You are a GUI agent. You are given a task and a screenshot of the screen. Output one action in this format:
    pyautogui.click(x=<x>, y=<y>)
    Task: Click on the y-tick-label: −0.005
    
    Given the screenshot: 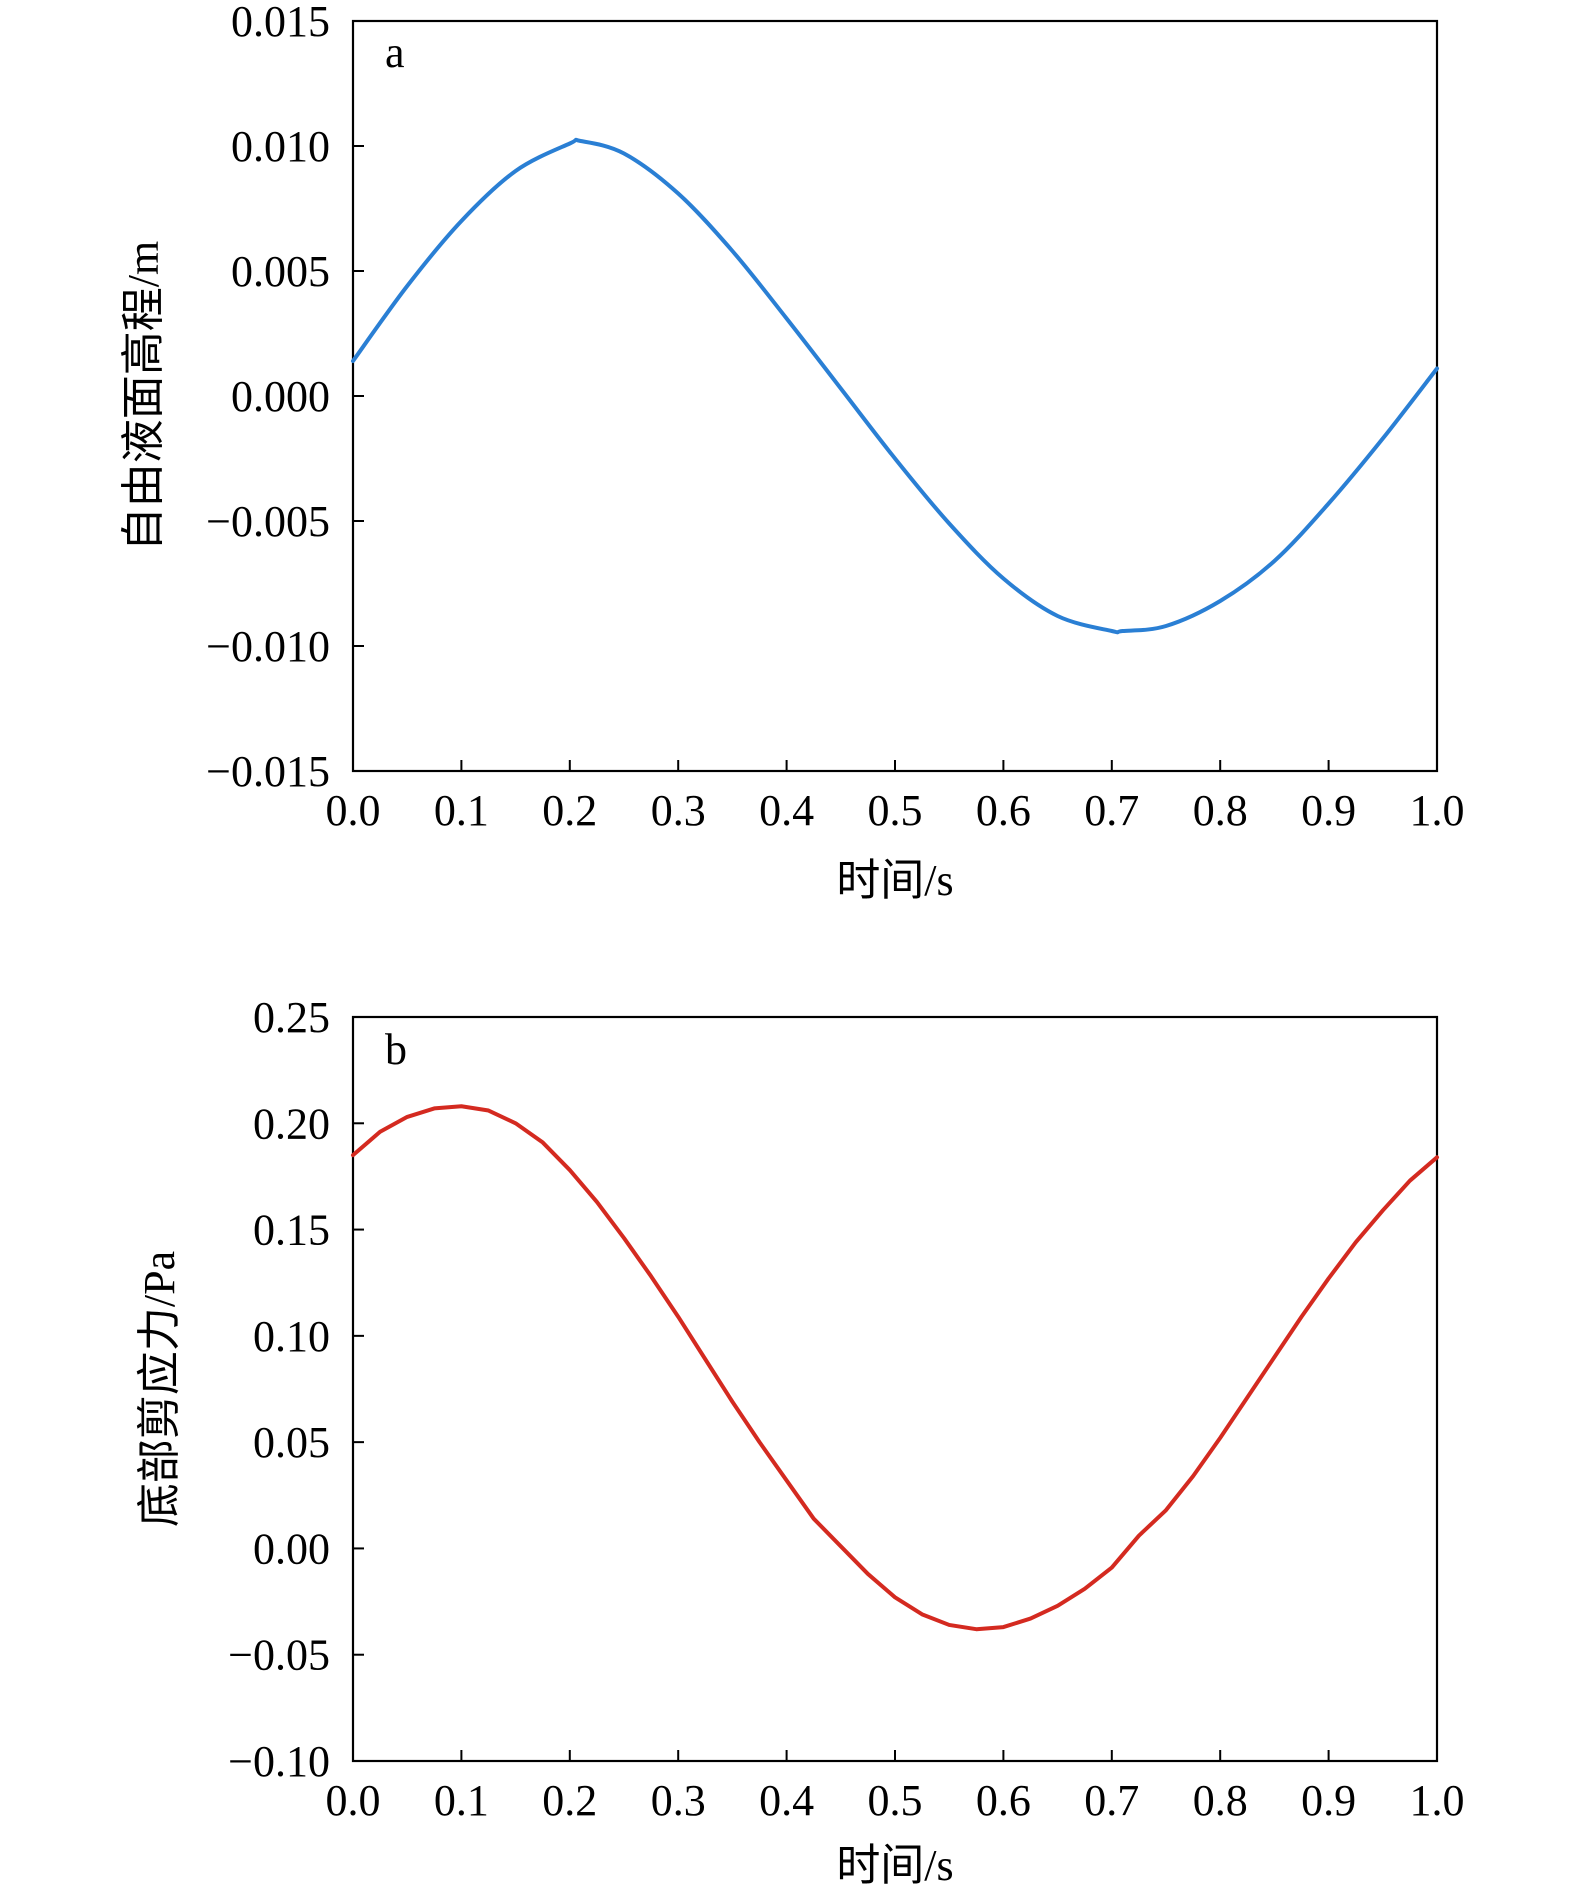 What is the action you would take?
    pyautogui.click(x=268, y=521)
    